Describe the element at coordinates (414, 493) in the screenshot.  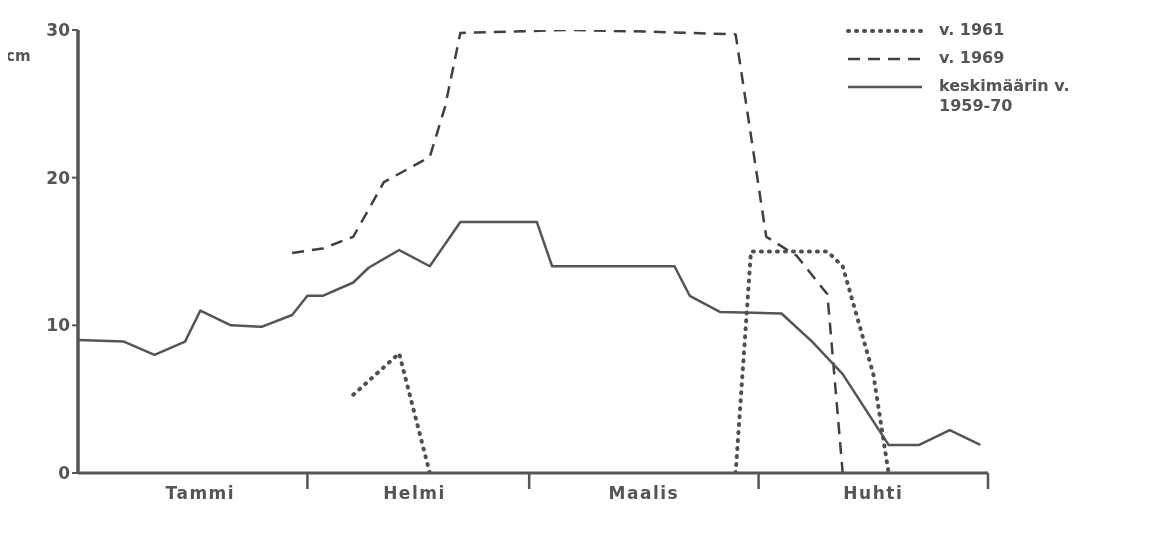
I see `x-tick-label: Helmi` at that location.